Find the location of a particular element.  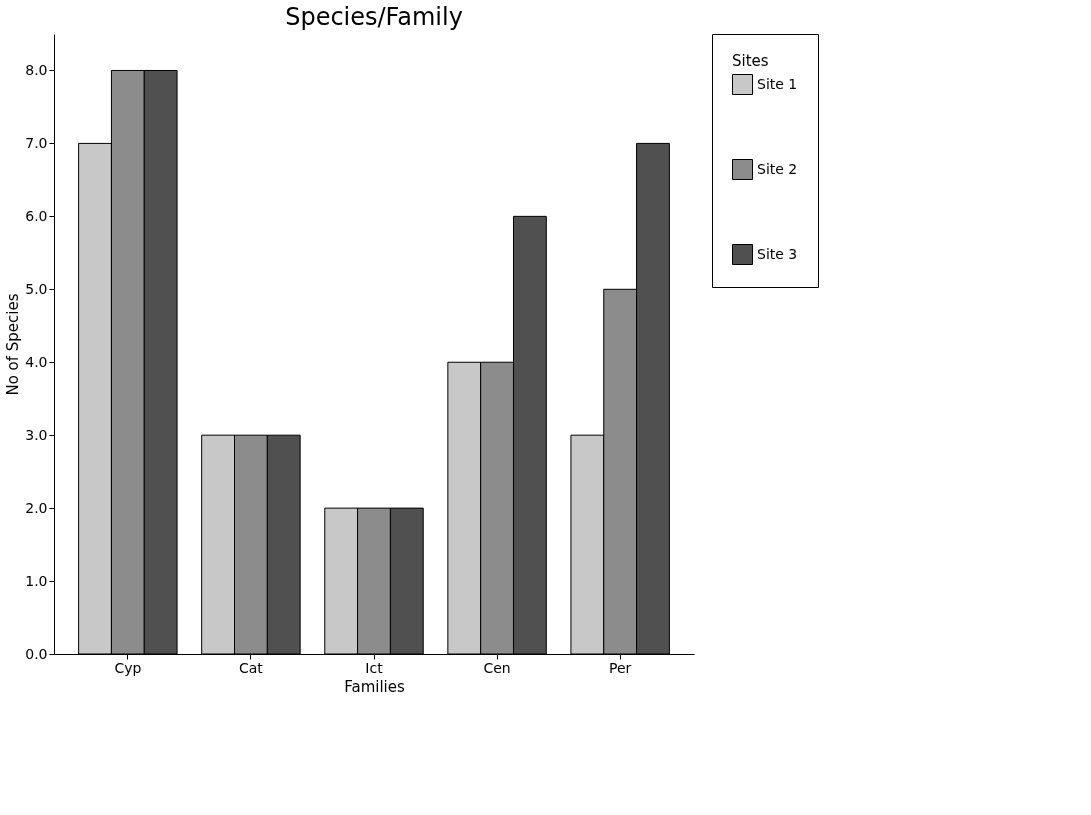

y-tick-label: 3.0 is located at coordinates (36, 434).